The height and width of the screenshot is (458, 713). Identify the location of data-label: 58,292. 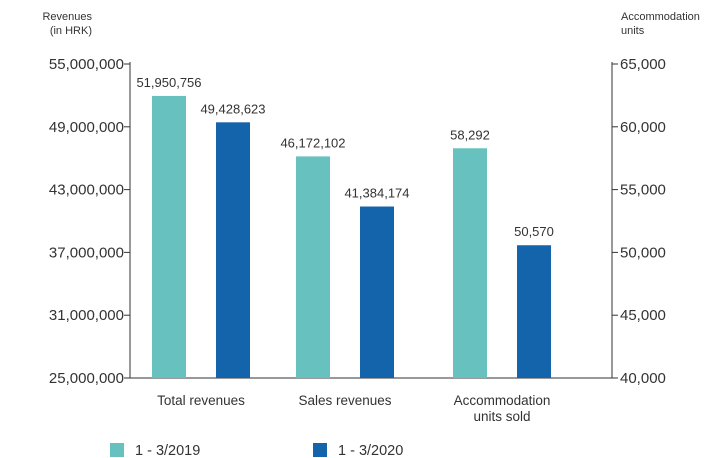
(470, 134).